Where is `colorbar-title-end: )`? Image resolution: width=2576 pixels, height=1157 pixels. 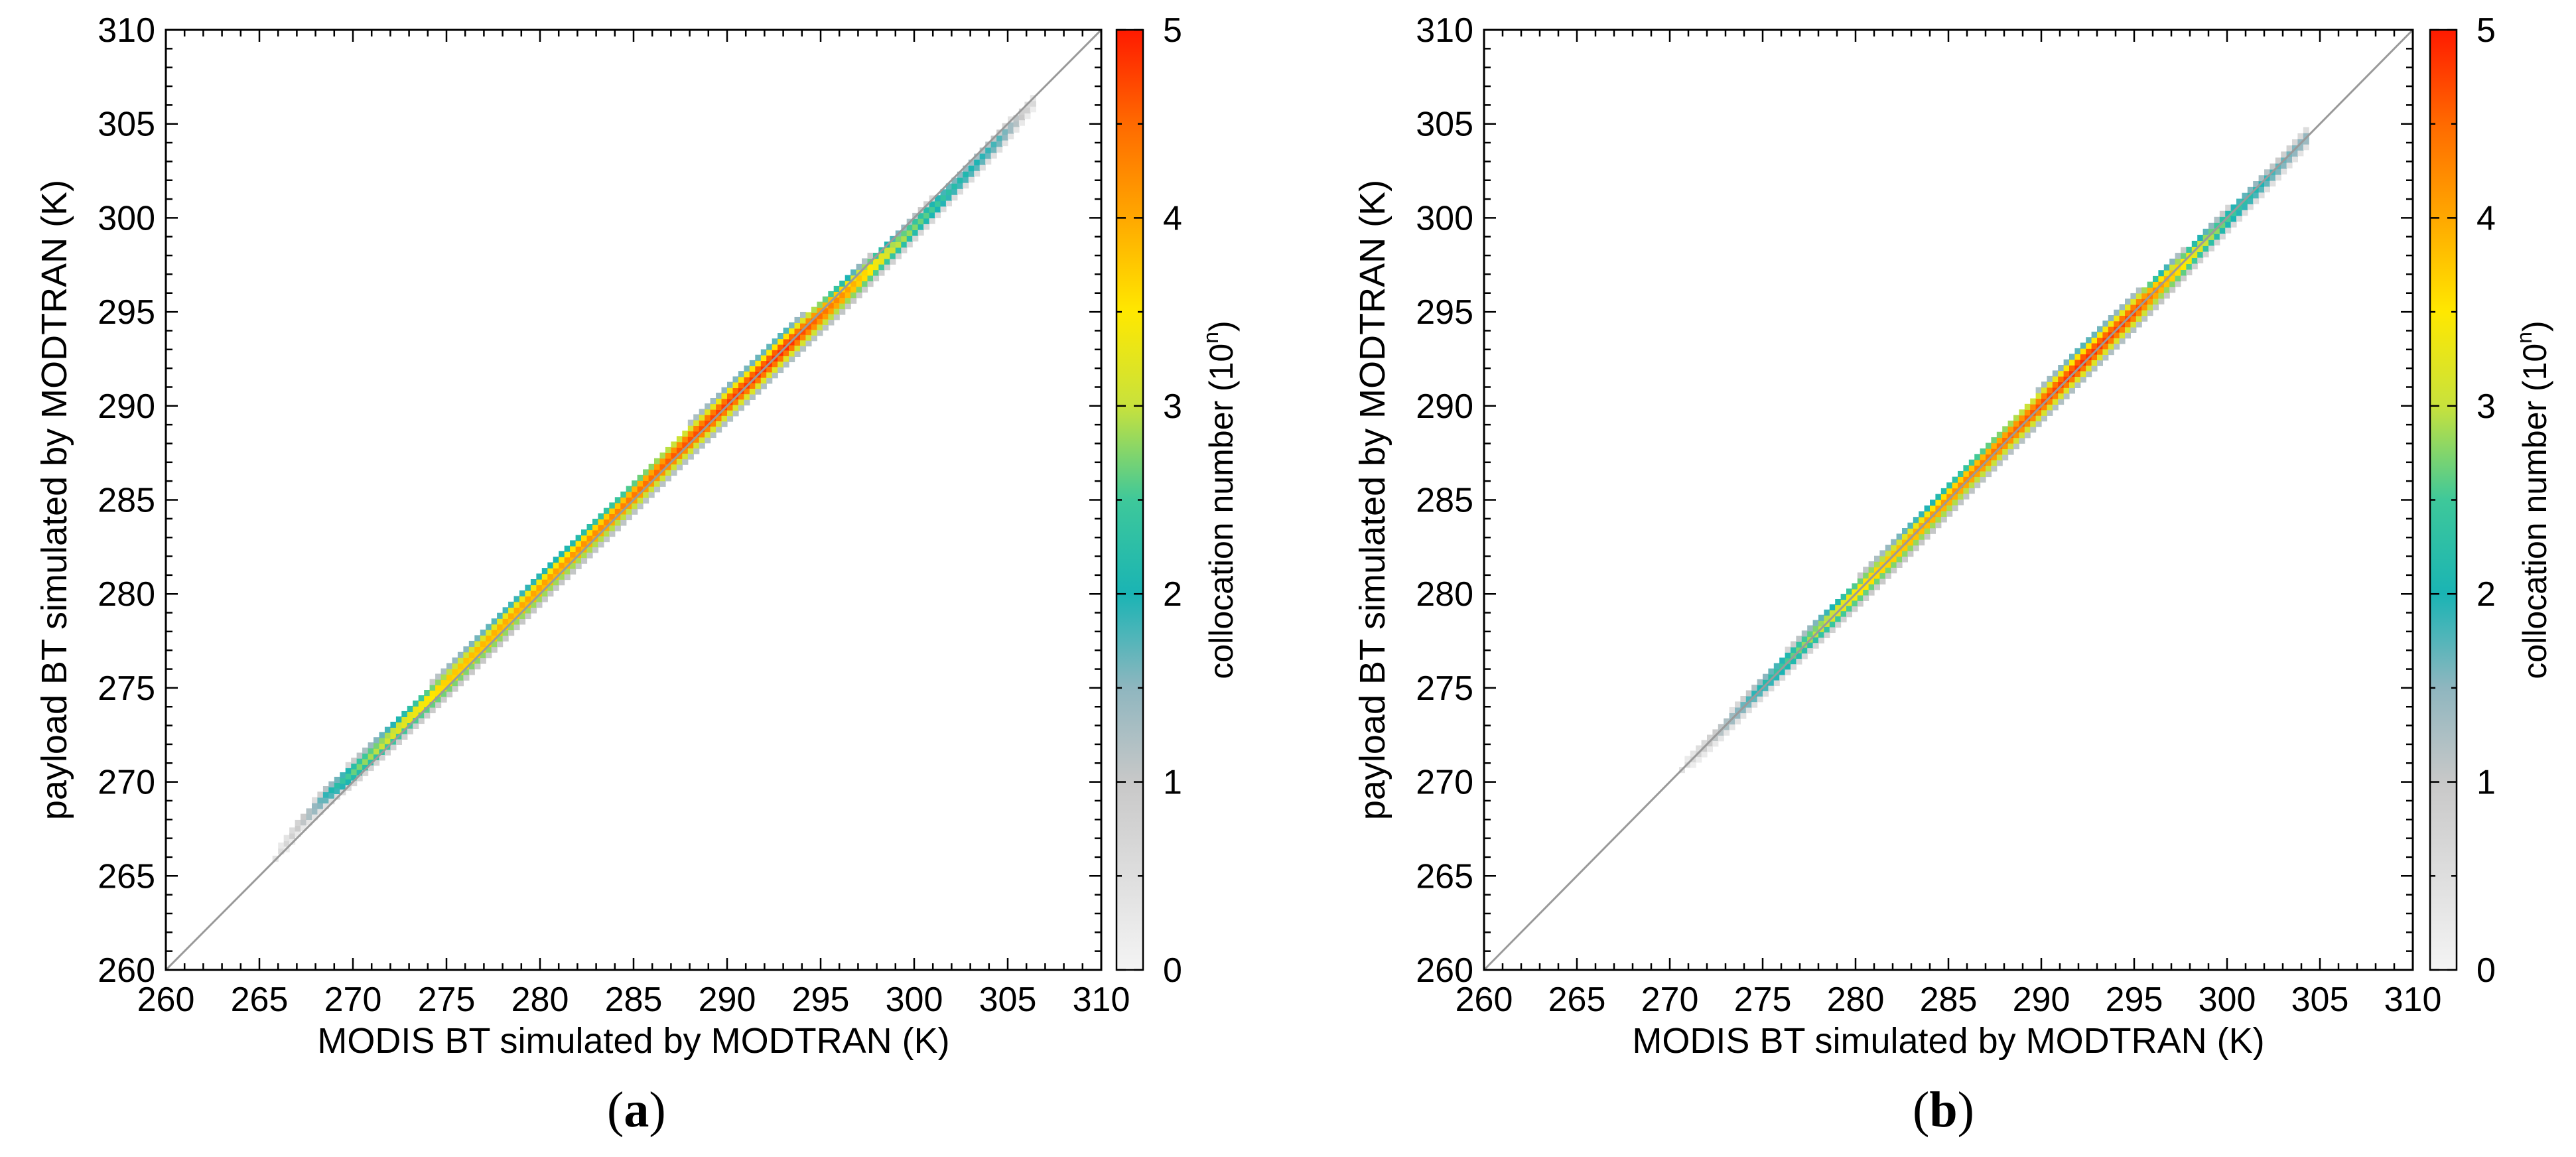 colorbar-title-end: ) is located at coordinates (1221, 326).